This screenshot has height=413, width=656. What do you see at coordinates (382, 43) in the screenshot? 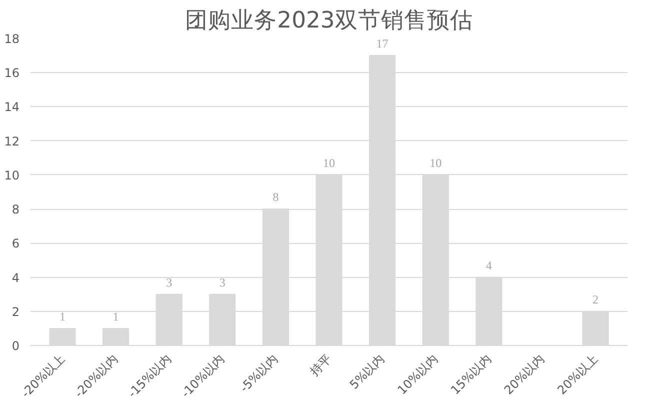
I see `data-label: 17` at bounding box center [382, 43].